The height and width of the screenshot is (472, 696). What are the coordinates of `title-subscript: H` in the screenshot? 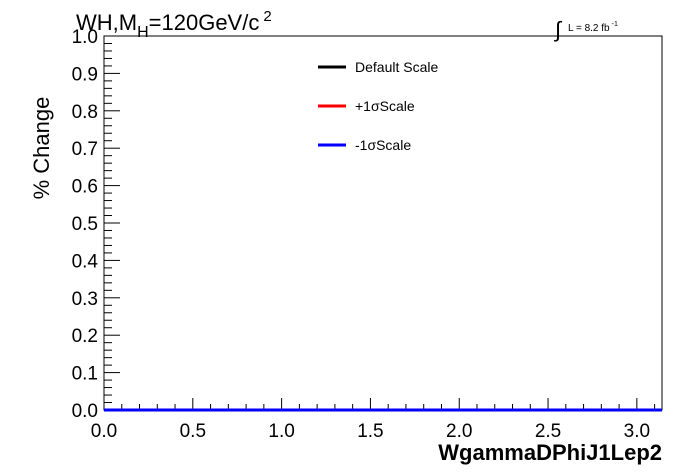 It's located at (143, 32).